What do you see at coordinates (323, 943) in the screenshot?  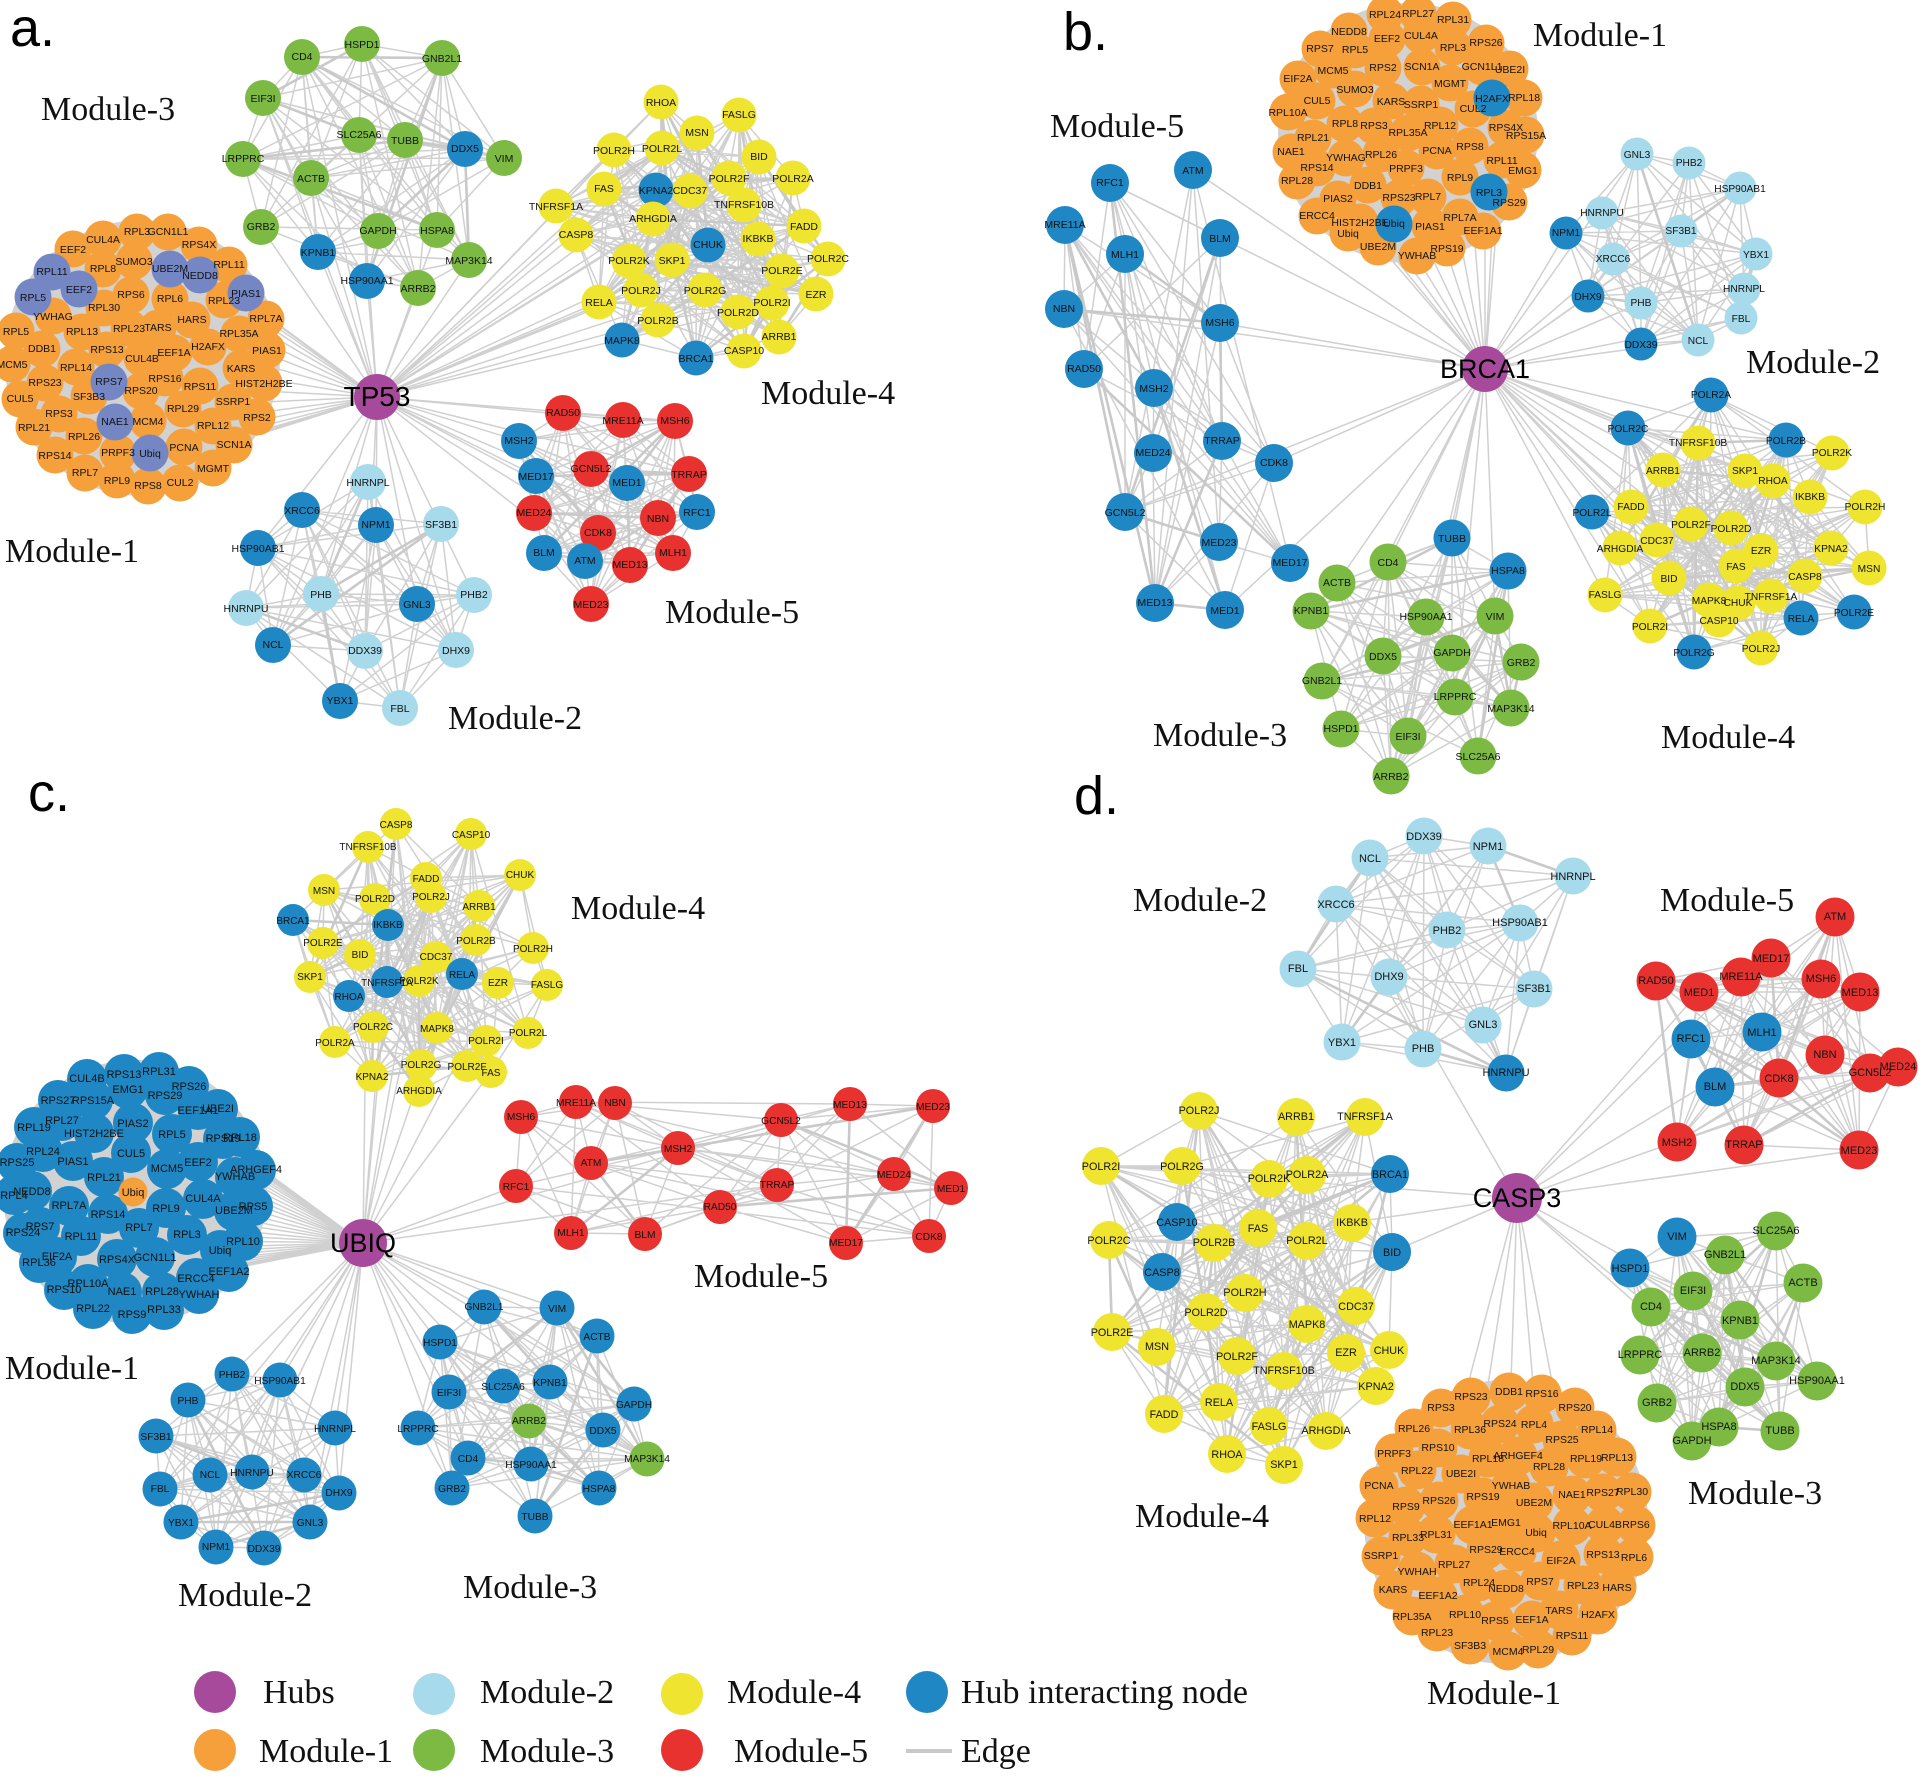 I see `svg-text: POLR2E` at bounding box center [323, 943].